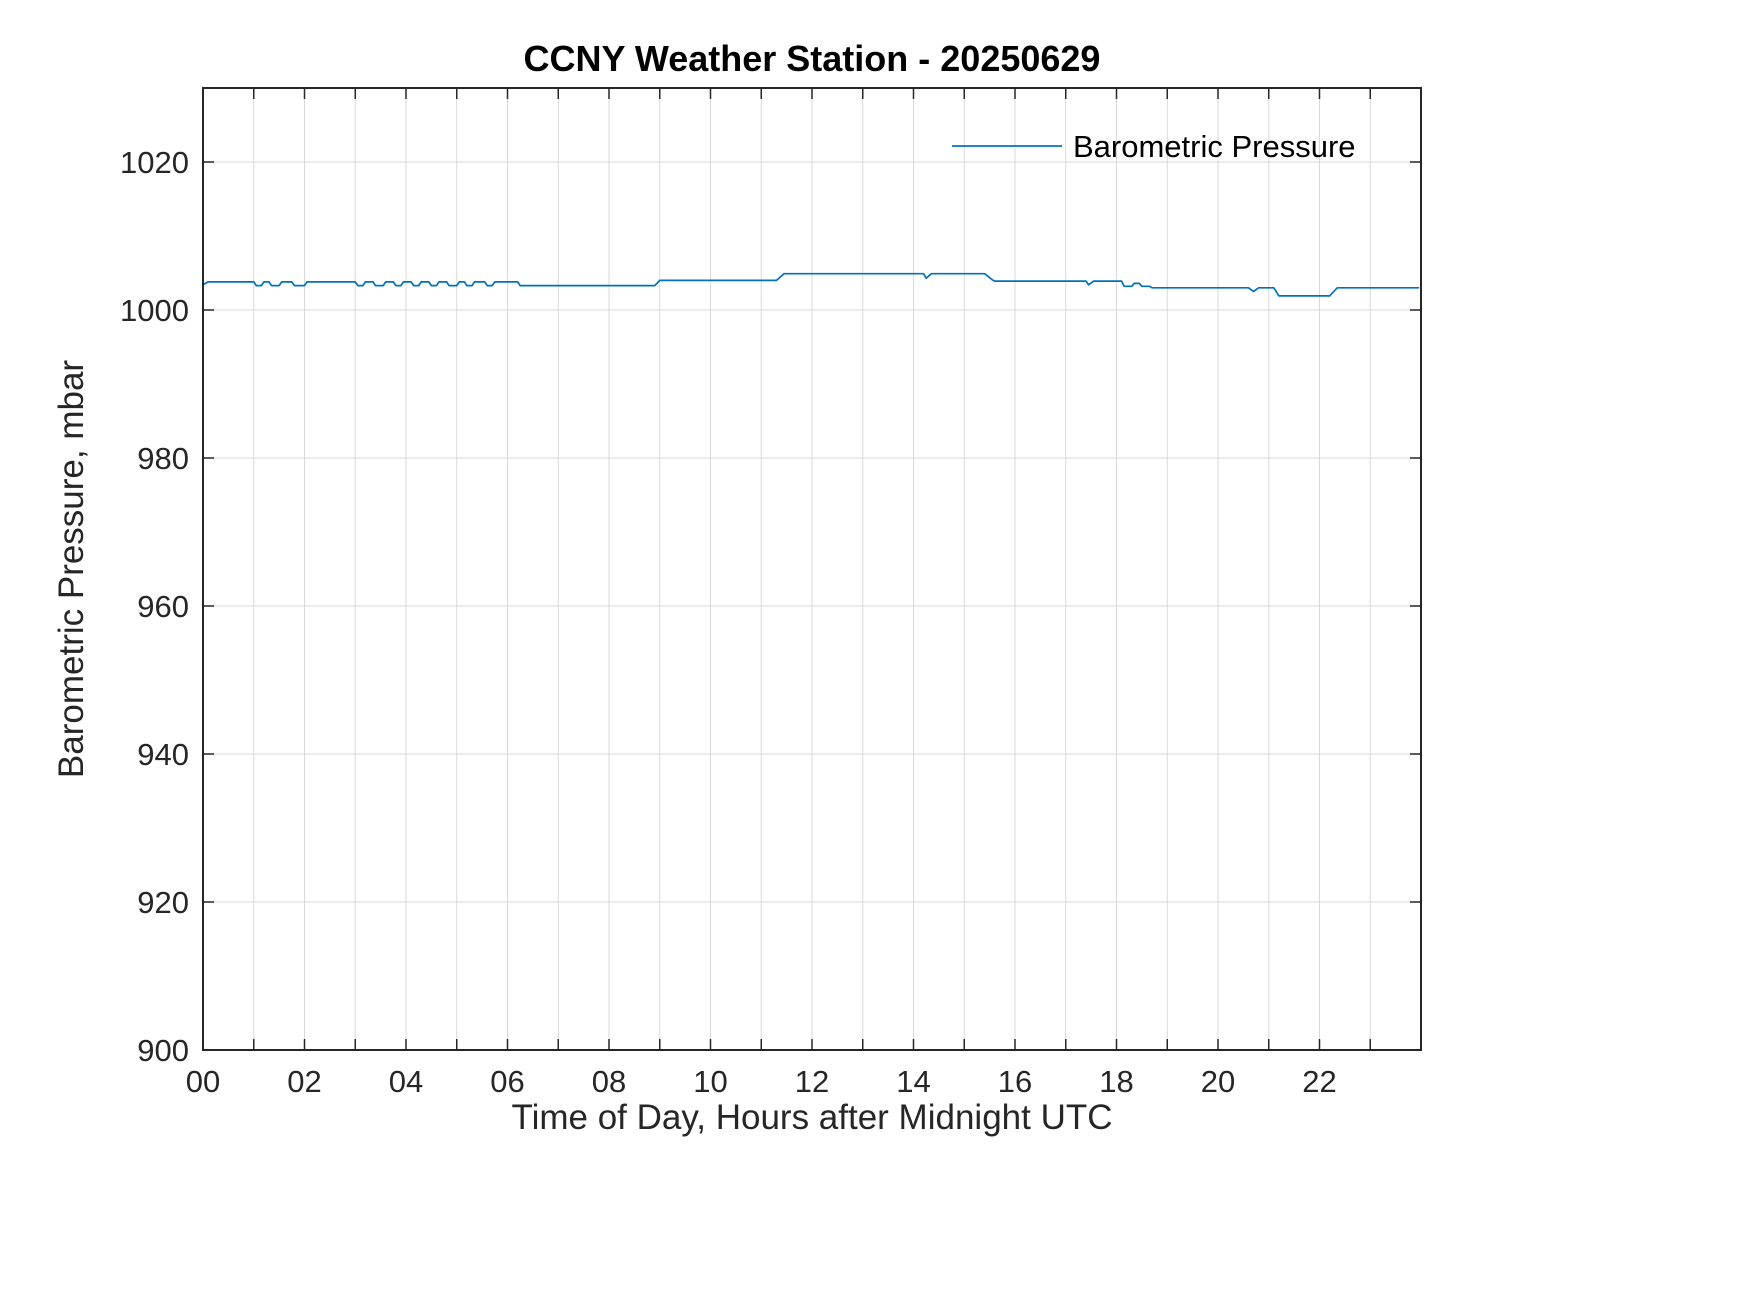 The height and width of the screenshot is (1313, 1750). Describe the element at coordinates (163, 1050) in the screenshot. I see `y-tick-label: 900` at that location.